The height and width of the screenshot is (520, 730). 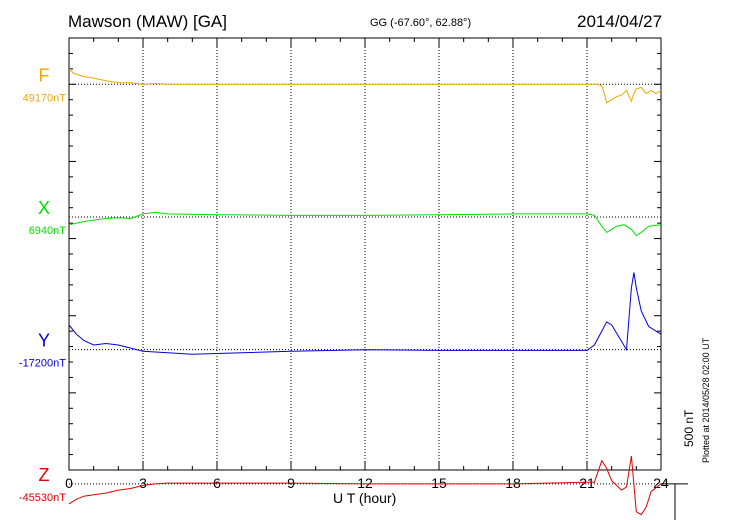 What do you see at coordinates (513, 483) in the screenshot?
I see `x-tick-label-18: 18` at bounding box center [513, 483].